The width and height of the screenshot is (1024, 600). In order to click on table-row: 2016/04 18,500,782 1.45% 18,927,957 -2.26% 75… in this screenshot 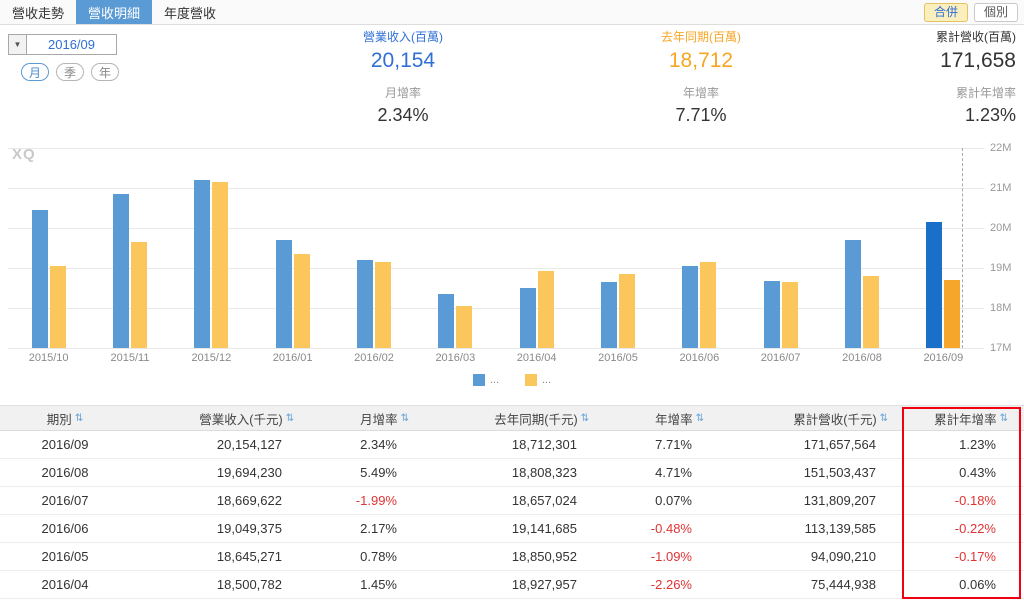, I will do `click(512, 585)`.